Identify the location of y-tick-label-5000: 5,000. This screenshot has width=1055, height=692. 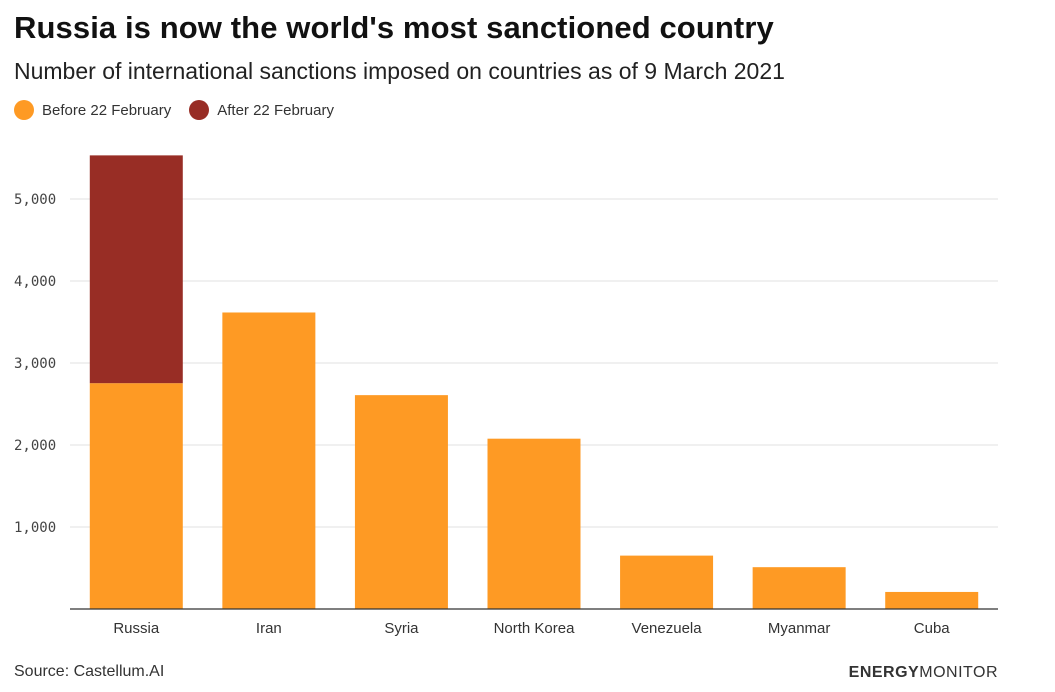
(35, 200).